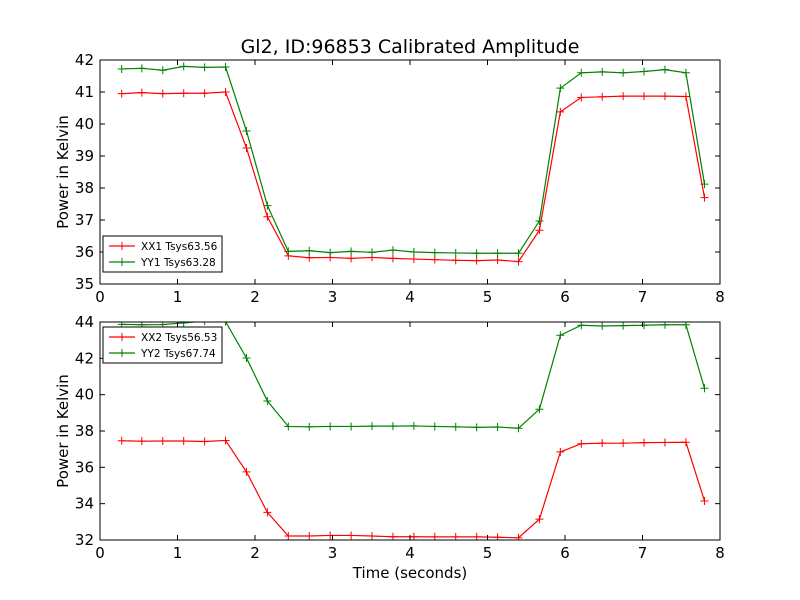 The image size is (800, 600). What do you see at coordinates (565, 553) in the screenshot?
I see `x-tick-label: 6` at bounding box center [565, 553].